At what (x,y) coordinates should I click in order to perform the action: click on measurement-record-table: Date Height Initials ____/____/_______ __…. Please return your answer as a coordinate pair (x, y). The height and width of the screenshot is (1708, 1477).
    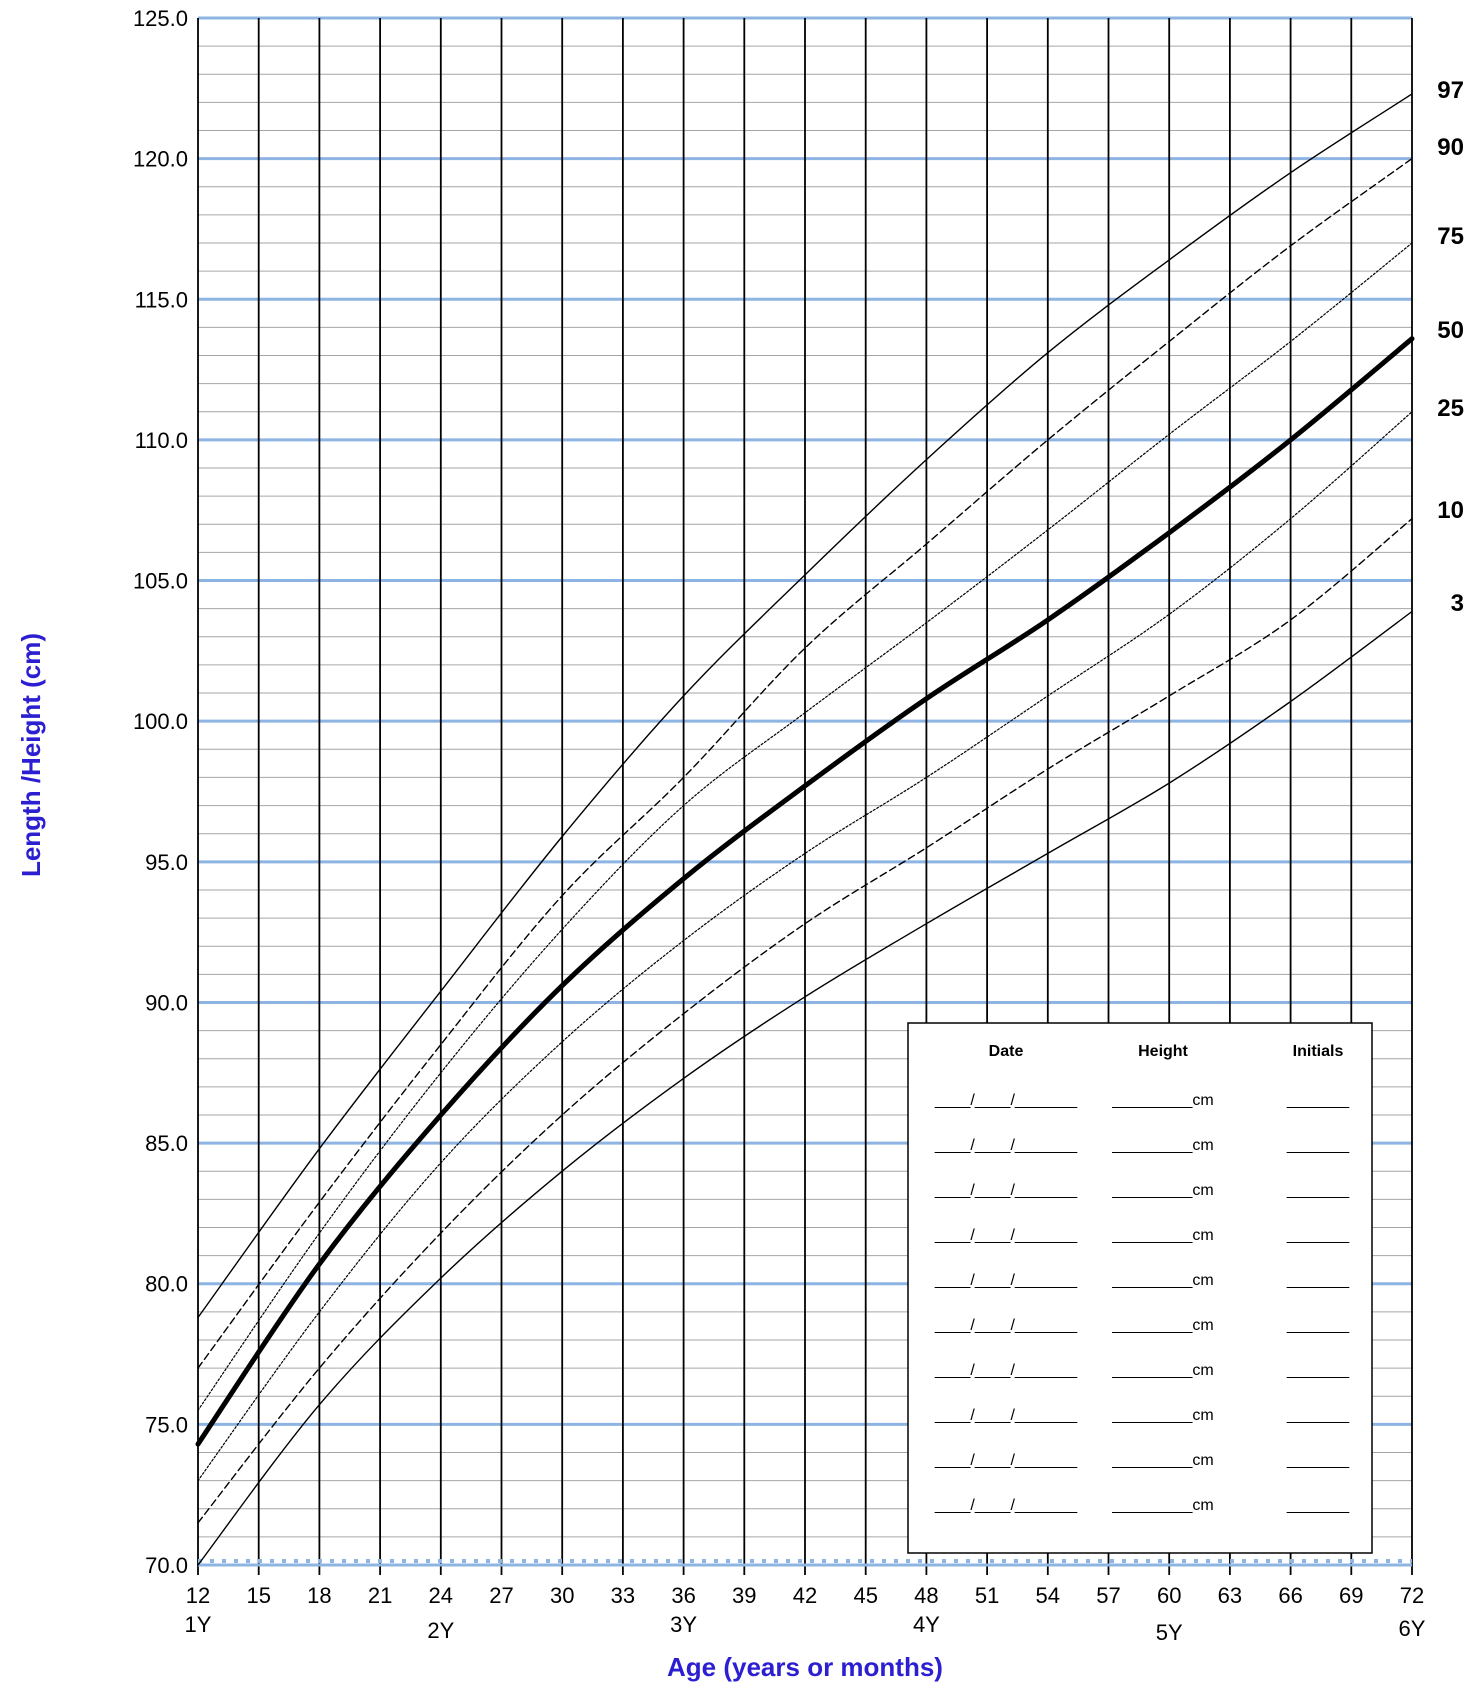
    Looking at the image, I should click on (1140, 1288).